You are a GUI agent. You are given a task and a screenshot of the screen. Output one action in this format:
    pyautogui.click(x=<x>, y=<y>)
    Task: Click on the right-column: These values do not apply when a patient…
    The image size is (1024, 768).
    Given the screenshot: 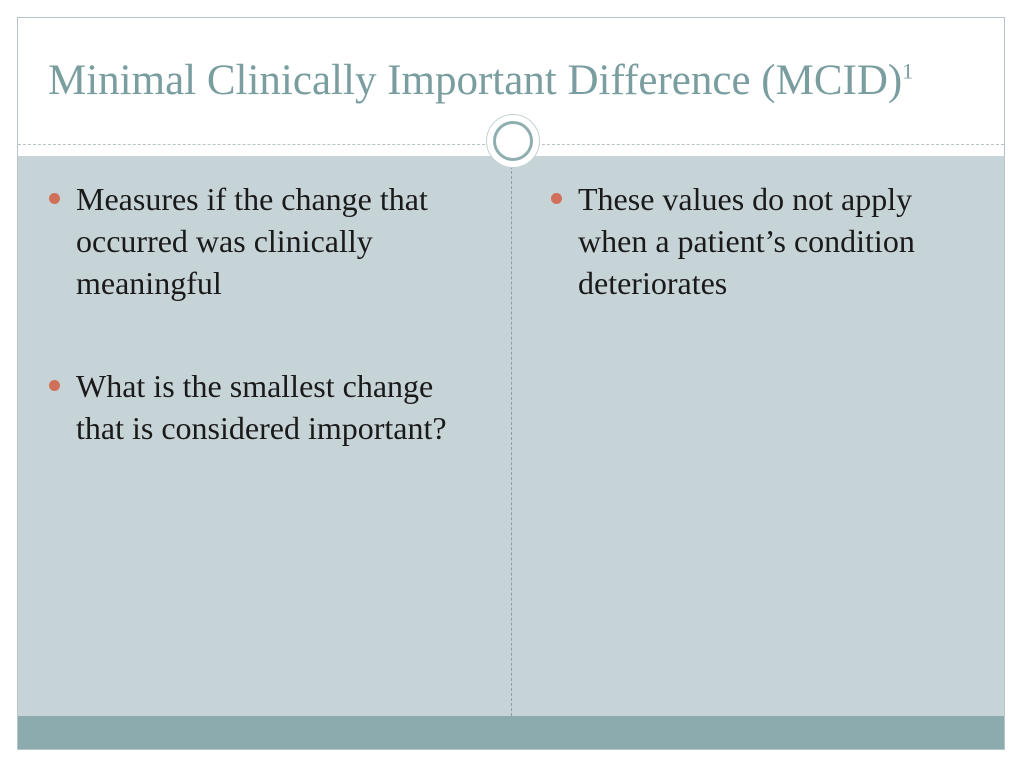 What is the action you would take?
    pyautogui.click(x=768, y=271)
    